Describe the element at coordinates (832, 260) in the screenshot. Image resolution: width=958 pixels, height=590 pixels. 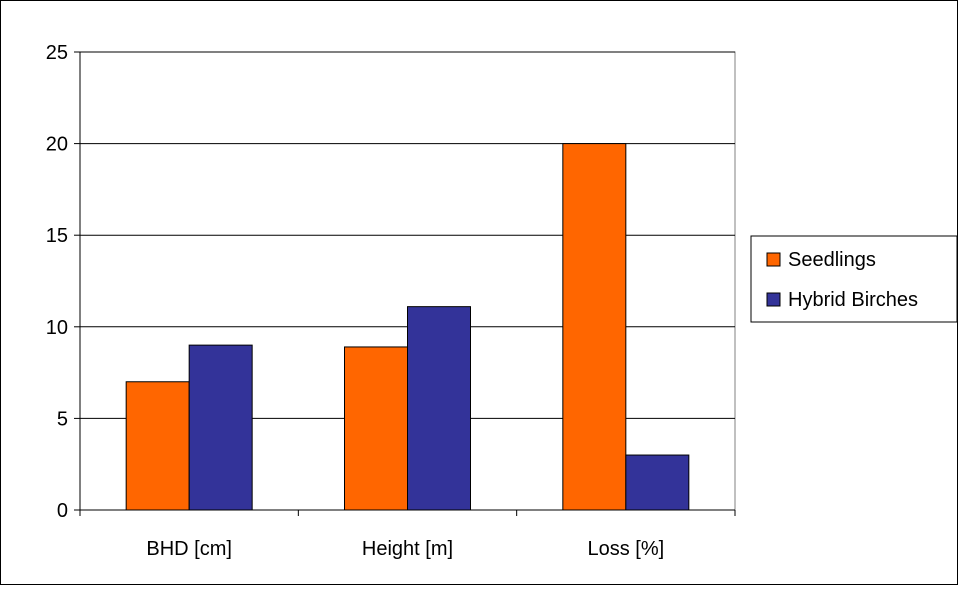
I see `legend-label: Seedlings` at that location.